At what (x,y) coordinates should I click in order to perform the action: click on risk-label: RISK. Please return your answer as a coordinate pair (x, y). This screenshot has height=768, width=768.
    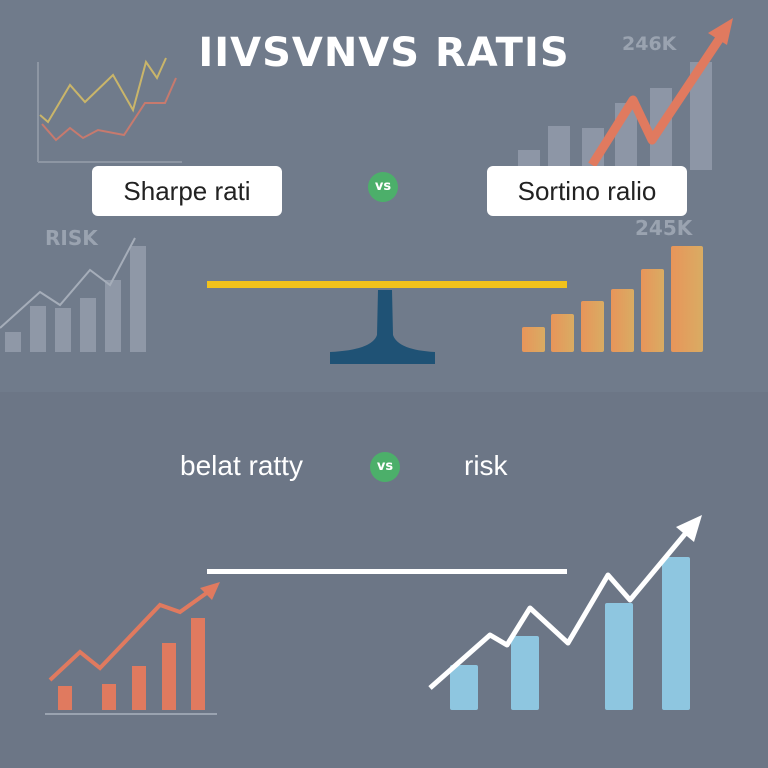
    Looking at the image, I should click on (71, 238).